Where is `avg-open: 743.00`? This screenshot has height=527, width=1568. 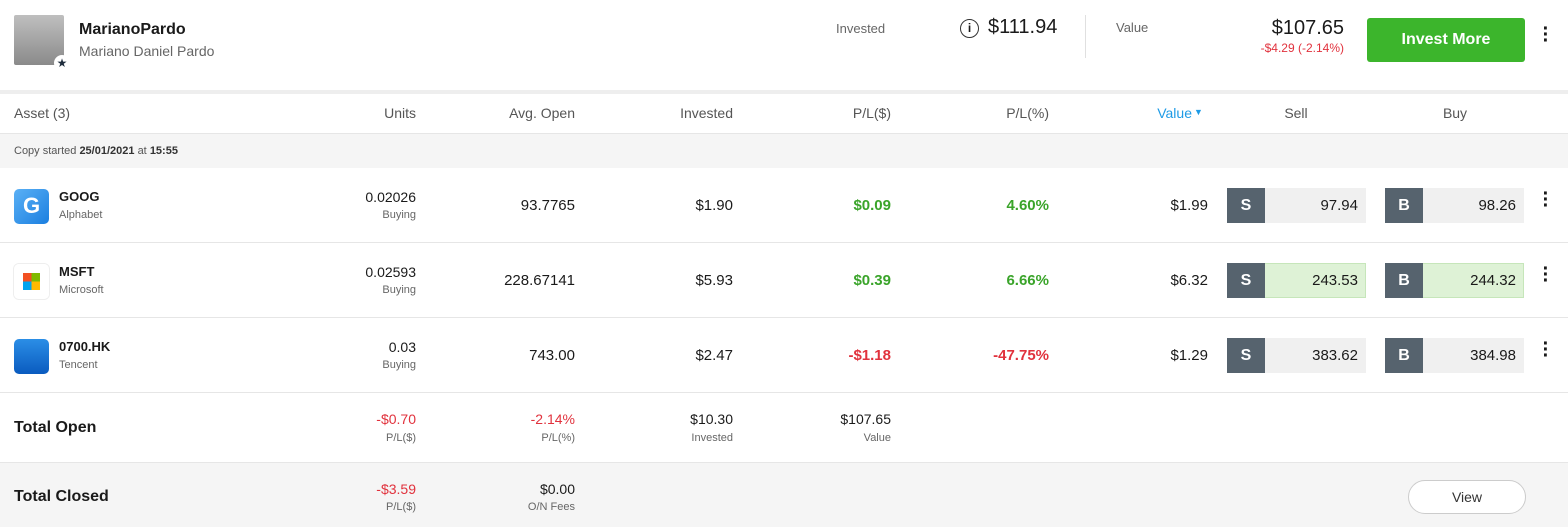
avg-open: 743.00 is located at coordinates (552, 355).